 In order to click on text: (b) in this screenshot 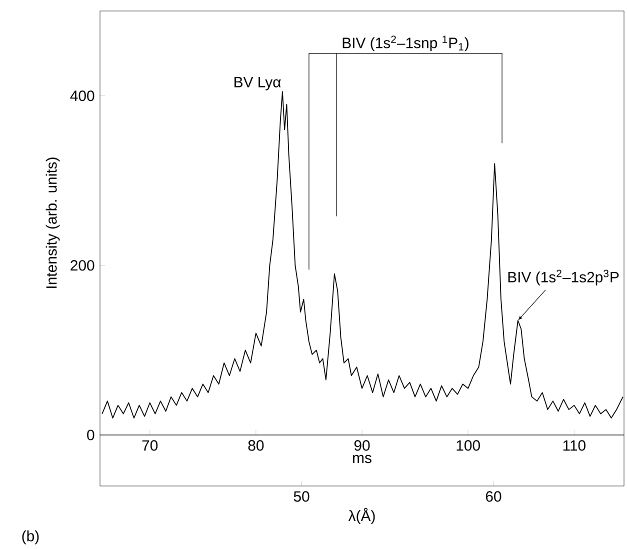, I will do `click(30, 537)`.